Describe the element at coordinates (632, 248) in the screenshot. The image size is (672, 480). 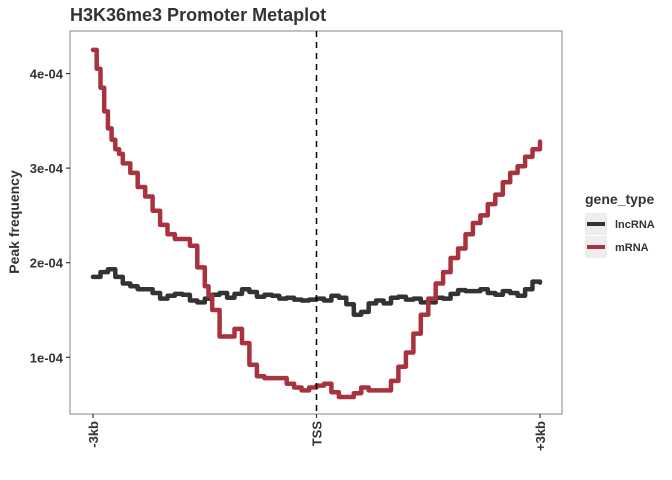
I see `legend-label-mrna: mRNA` at that location.